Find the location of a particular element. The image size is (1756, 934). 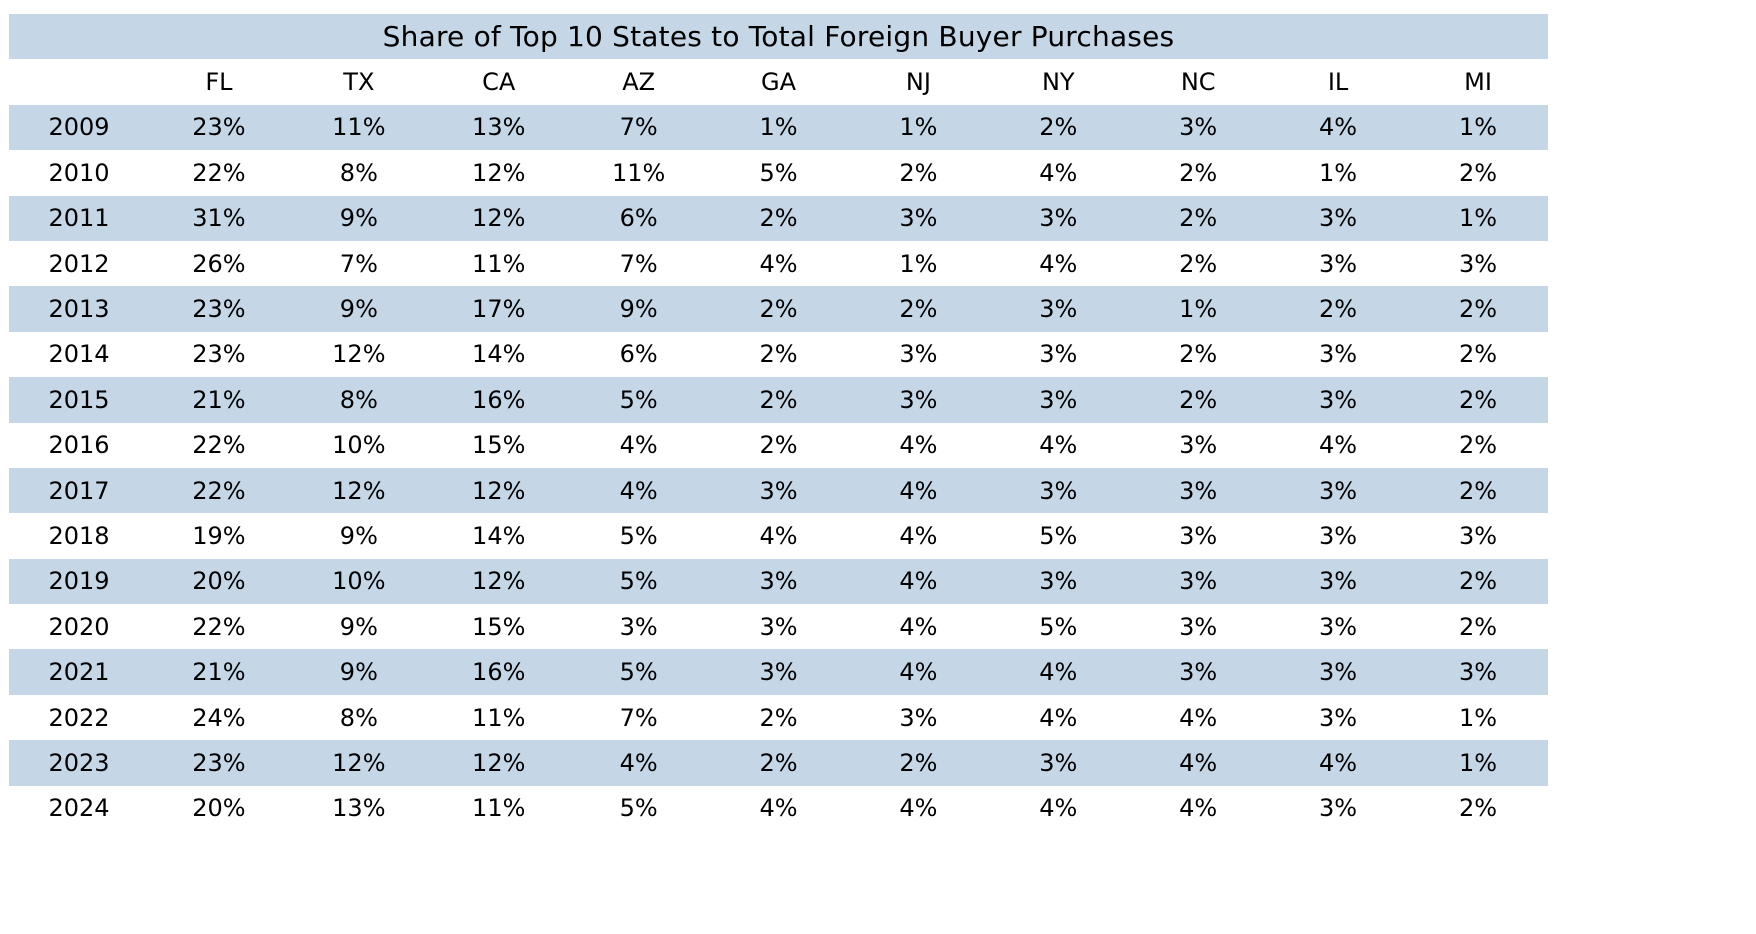

table-row: 2016 22% 10% 15% 4% 2% 4% 4% 3% 4% 2% is located at coordinates (778, 445).